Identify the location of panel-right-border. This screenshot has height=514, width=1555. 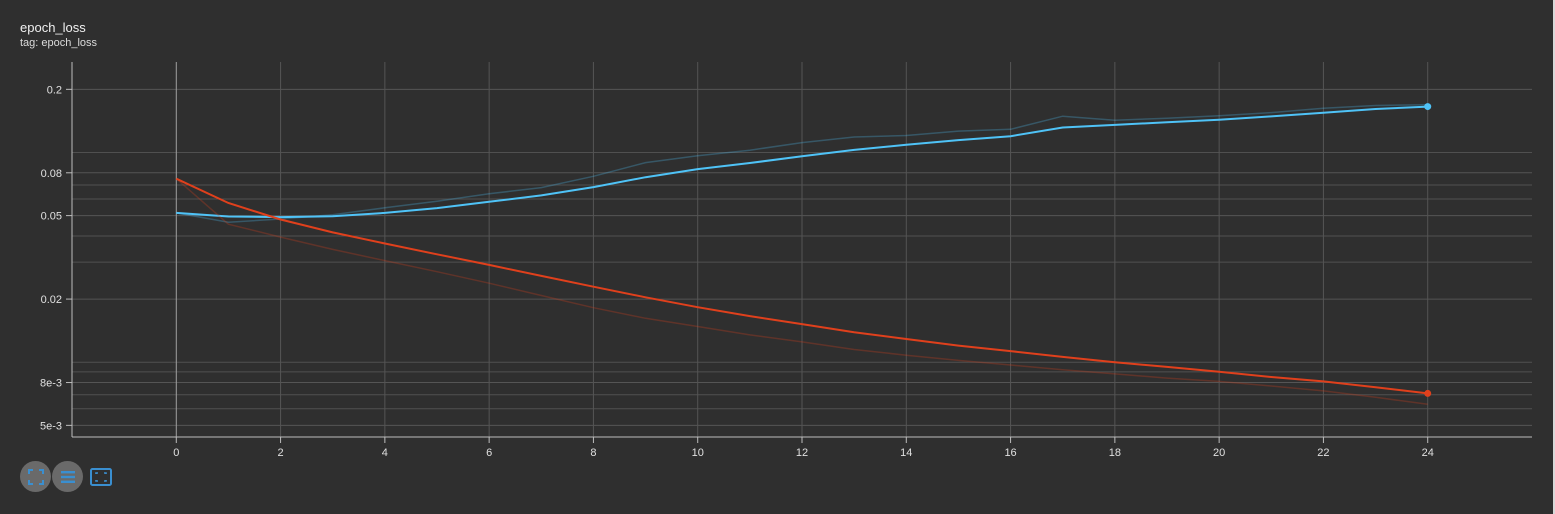
(1554, 257).